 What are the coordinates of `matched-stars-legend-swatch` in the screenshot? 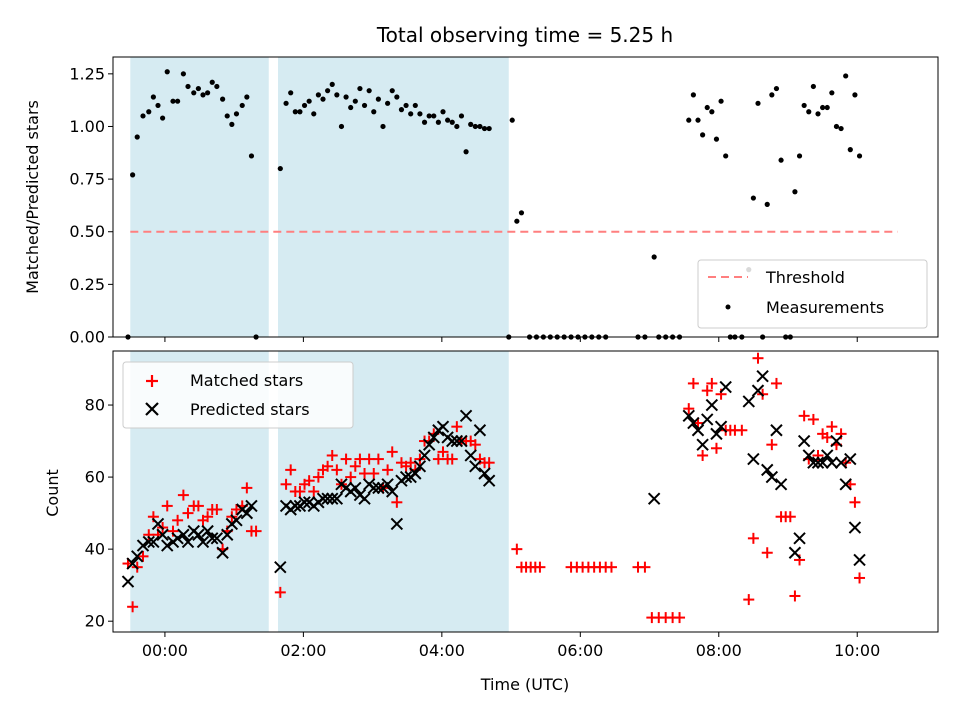 It's located at (152, 381).